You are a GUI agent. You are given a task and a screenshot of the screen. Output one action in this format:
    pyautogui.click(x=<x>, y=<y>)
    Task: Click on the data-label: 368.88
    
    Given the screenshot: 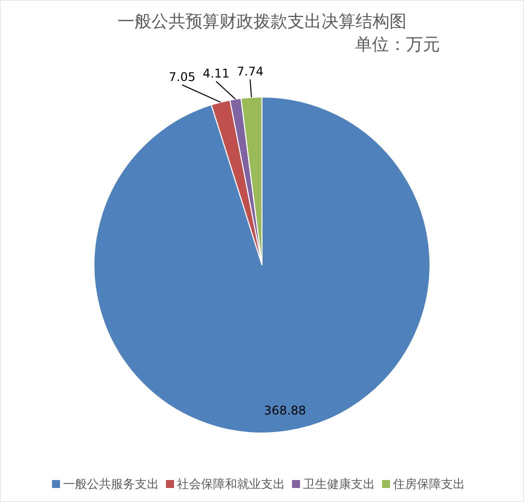 What is the action you would take?
    pyautogui.click(x=285, y=410)
    